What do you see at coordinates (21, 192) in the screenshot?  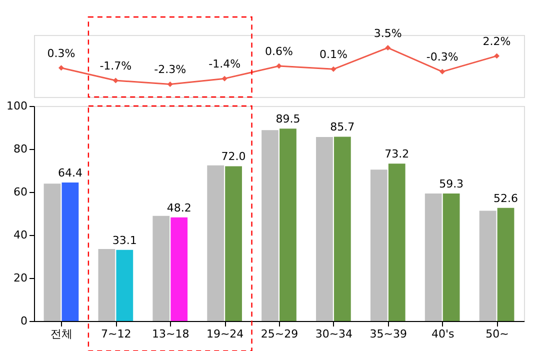 I see `y-tick-label: 60` at bounding box center [21, 192].